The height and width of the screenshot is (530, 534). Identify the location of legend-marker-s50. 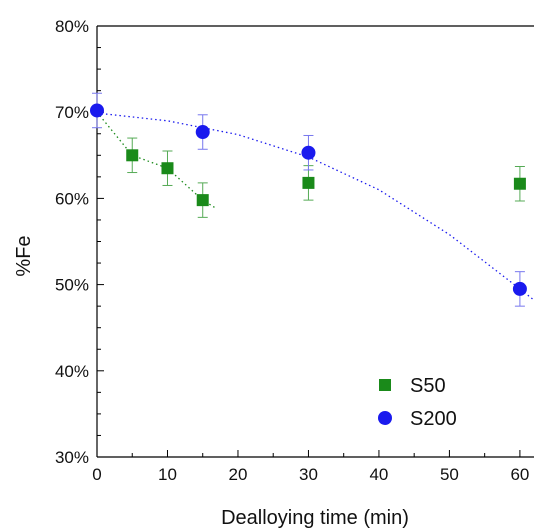
(385, 385).